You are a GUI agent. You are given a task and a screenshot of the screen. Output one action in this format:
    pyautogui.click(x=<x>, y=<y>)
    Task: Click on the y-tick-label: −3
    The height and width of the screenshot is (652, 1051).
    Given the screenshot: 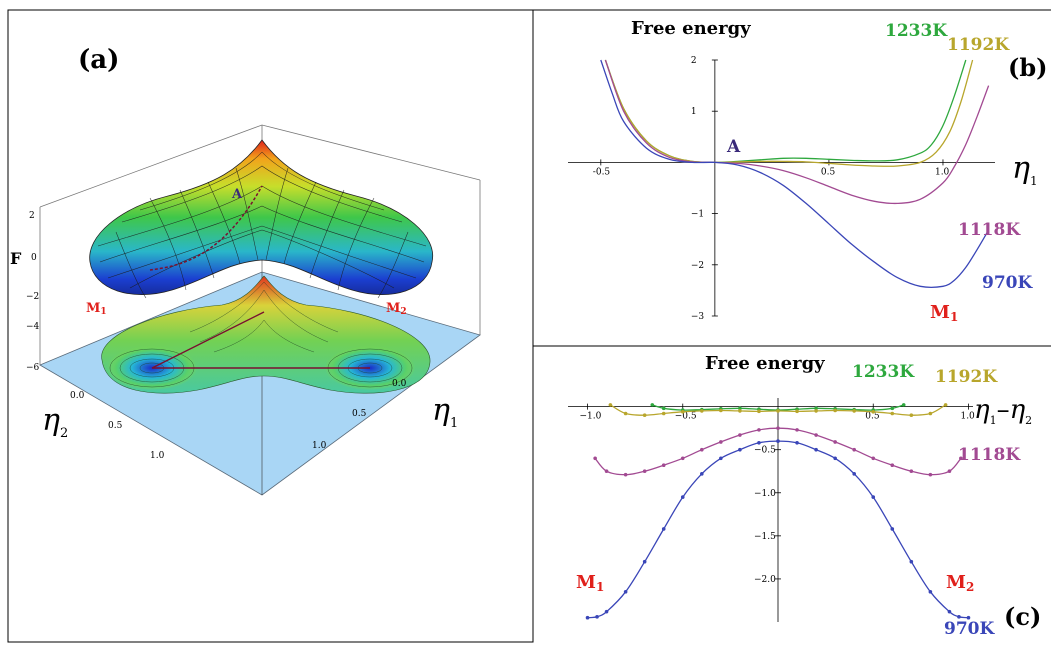 What is the action you would take?
    pyautogui.click(x=698, y=317)
    